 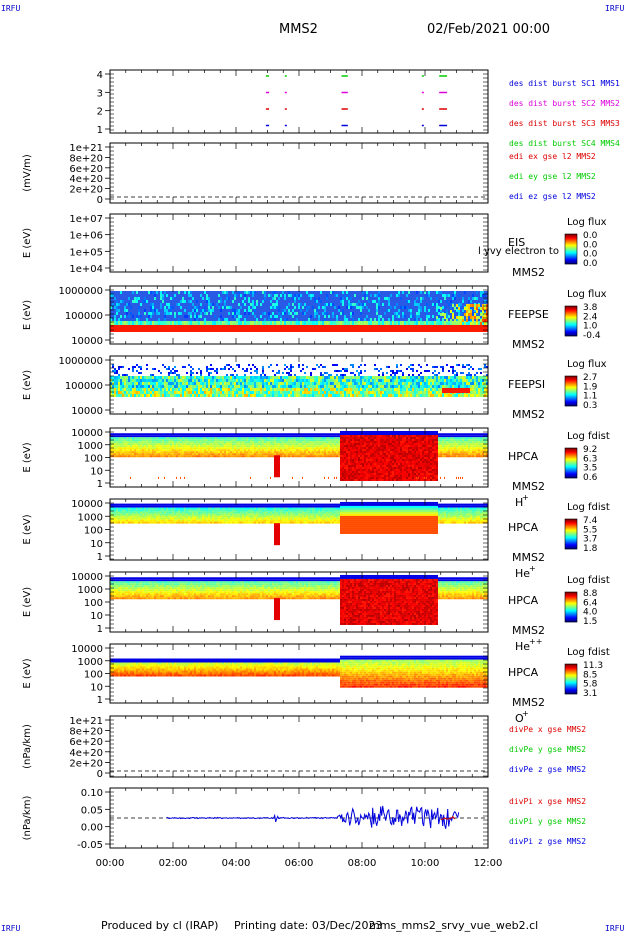 What do you see at coordinates (299, 173) in the screenshot?
I see `panel-frame-edi` at bounding box center [299, 173].